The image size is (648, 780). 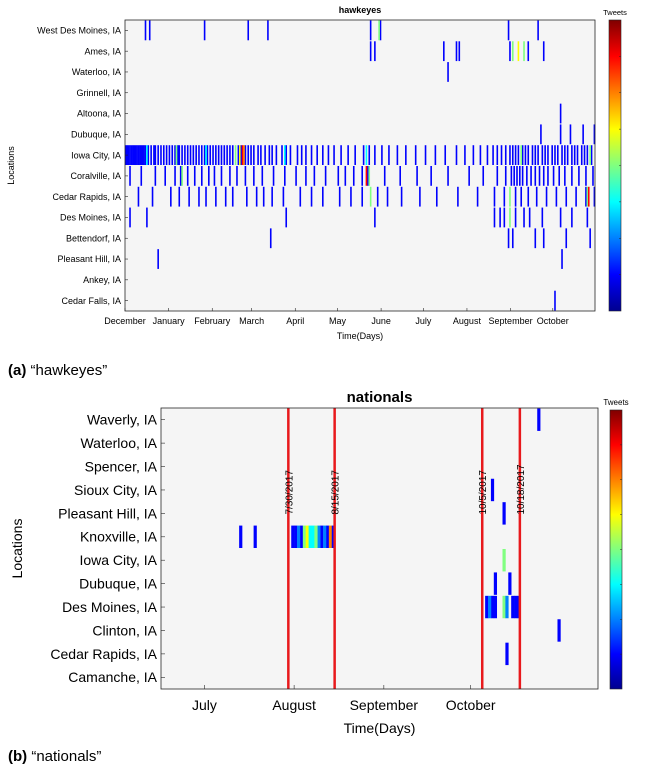 I want to click on location-label: Des Moines, IA, so click(x=90, y=218).